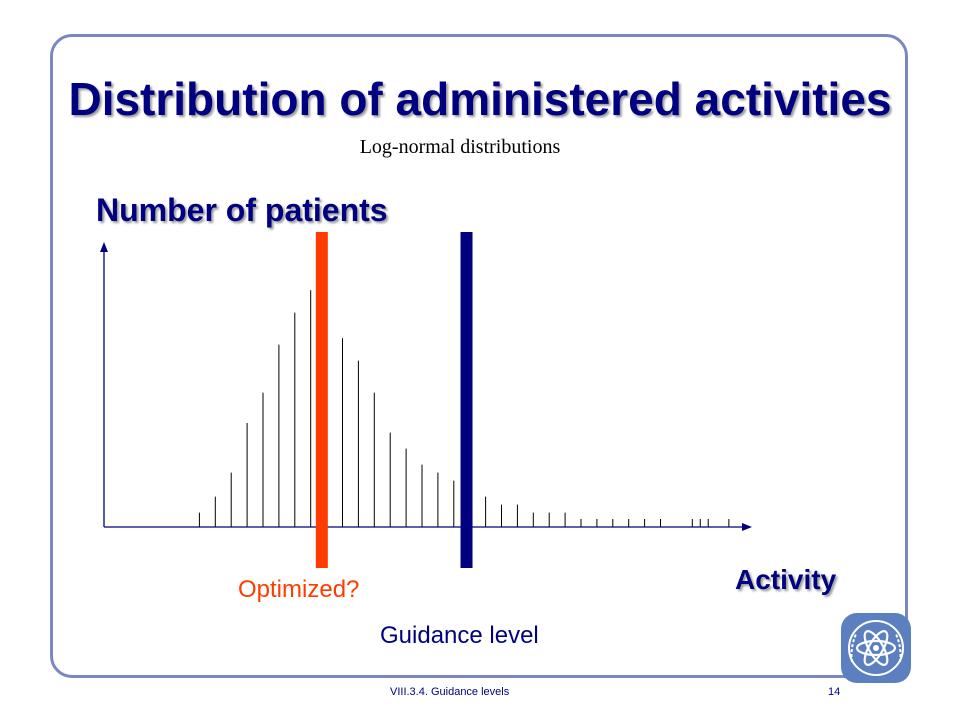 The width and height of the screenshot is (960, 720). What do you see at coordinates (450, 692) in the screenshot?
I see `footer-text: VIII.3.4. Guidance levels` at bounding box center [450, 692].